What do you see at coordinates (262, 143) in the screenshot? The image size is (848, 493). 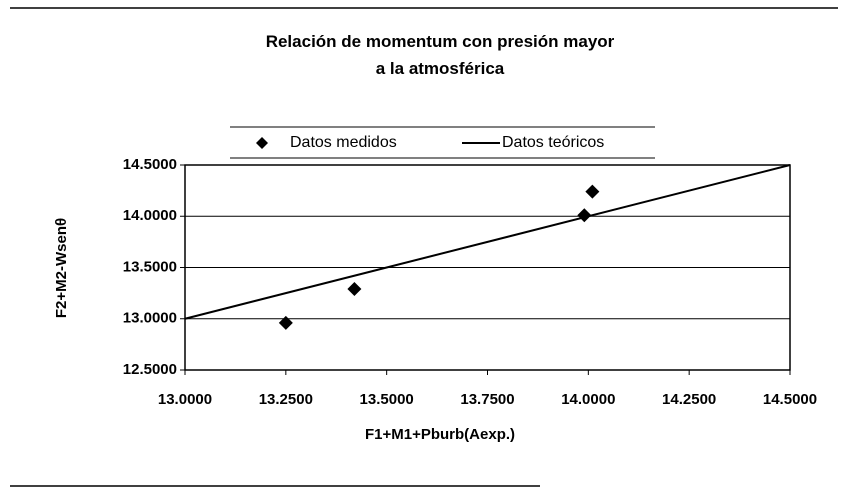 I see `legend-swatch` at bounding box center [262, 143].